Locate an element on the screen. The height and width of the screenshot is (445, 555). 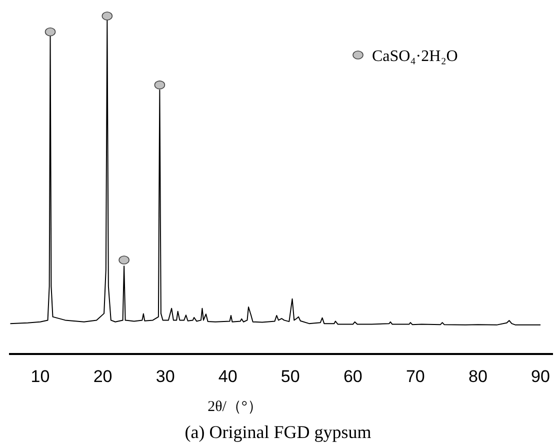
x-tick-label: 90 is located at coordinates (540, 376).